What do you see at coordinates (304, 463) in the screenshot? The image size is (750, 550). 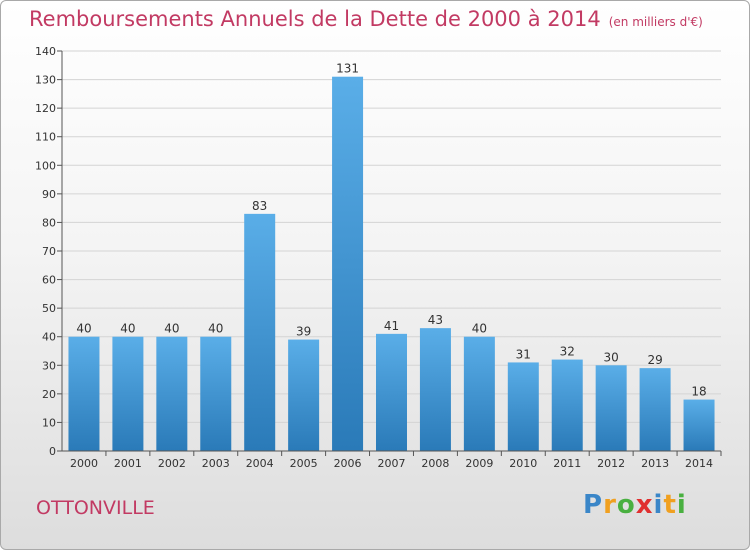 I see `x-tick-label: 2005` at bounding box center [304, 463].